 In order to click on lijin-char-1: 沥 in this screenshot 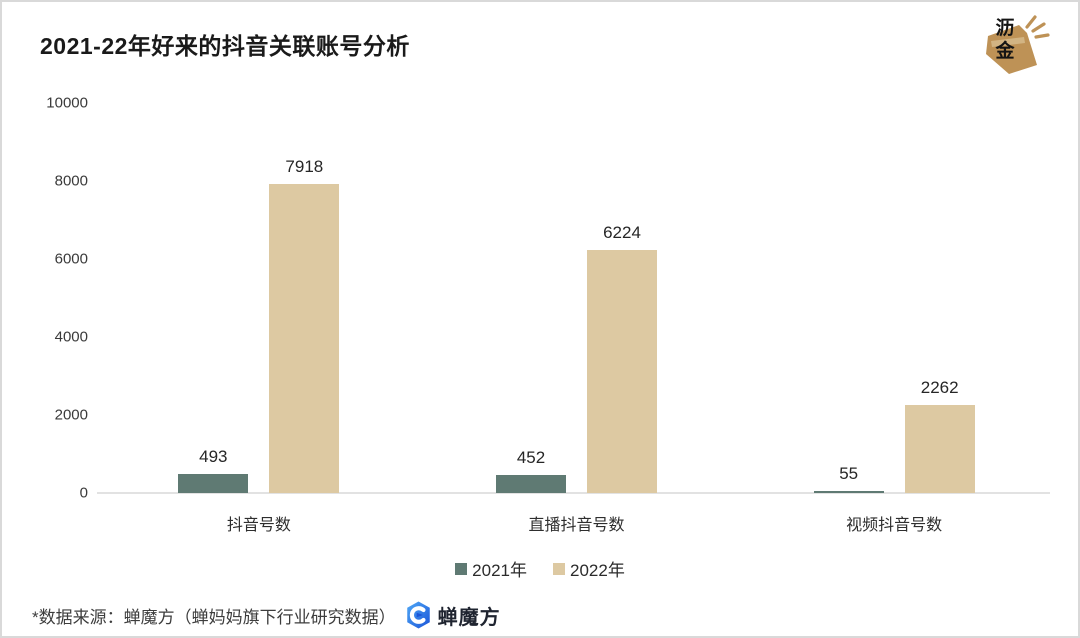, I will do `click(1005, 28)`.